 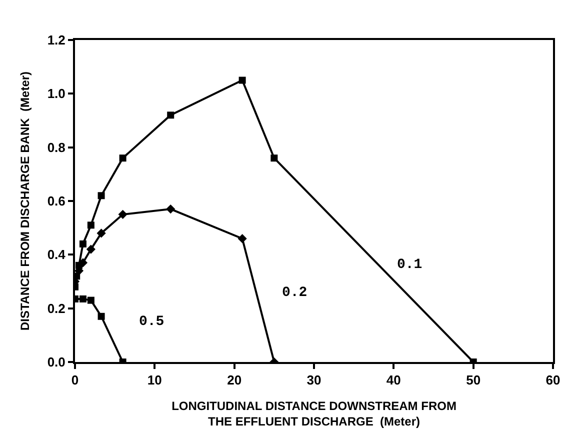 I want to click on y-tick-label: 0.6, so click(x=56, y=201).